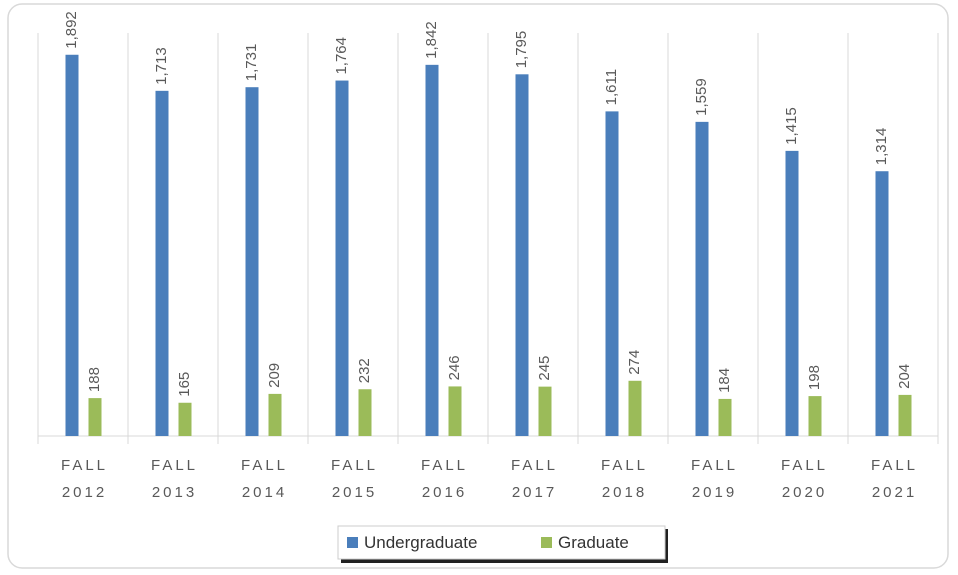  I want to click on legend-label: Undergraduate, so click(421, 542).